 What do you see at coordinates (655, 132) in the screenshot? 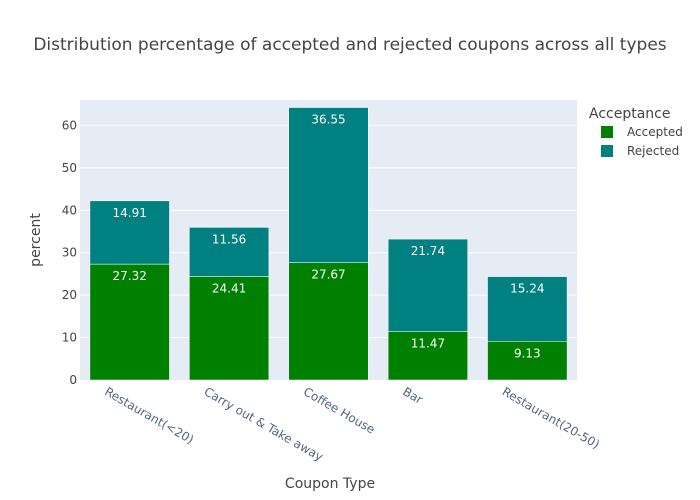
I see `legend-label: Accepted` at bounding box center [655, 132].